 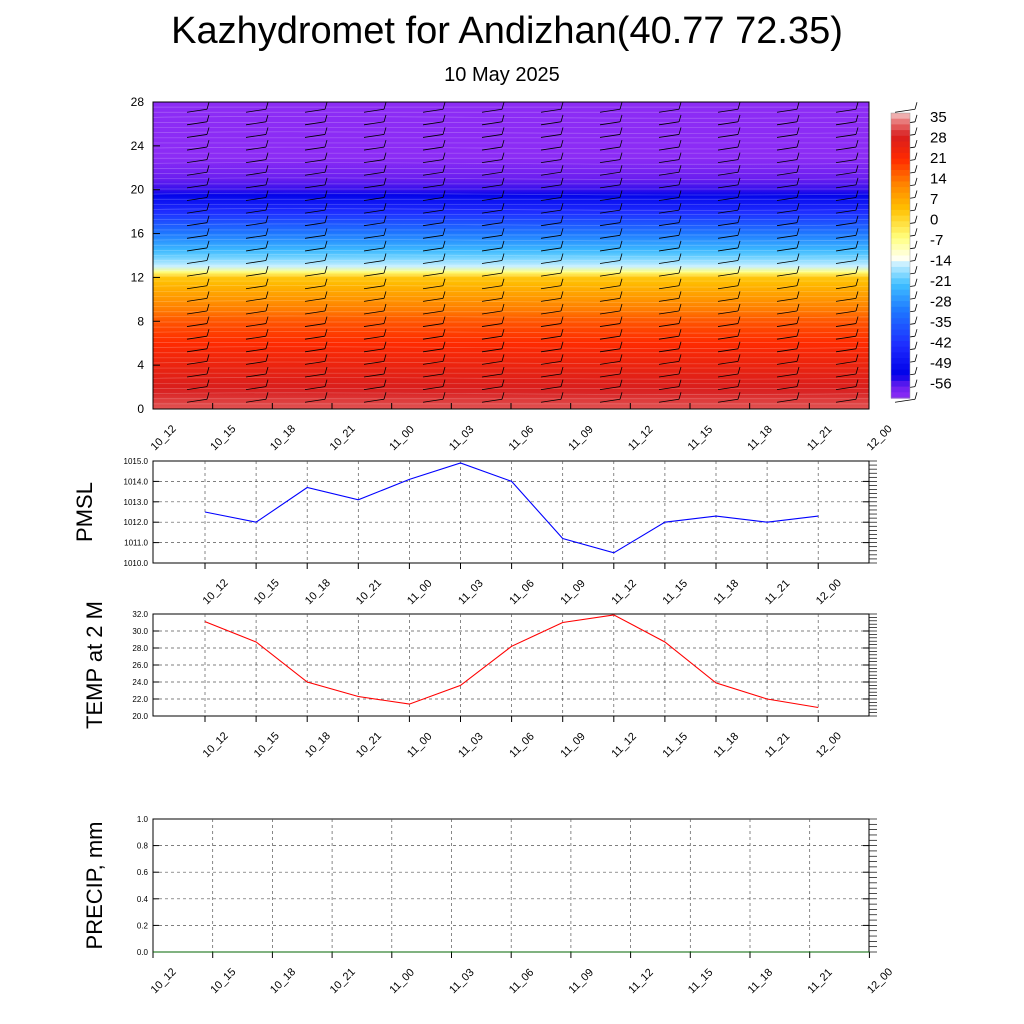 What do you see at coordinates (582, 982) in the screenshot?
I see `x-tick-label: 11_09` at bounding box center [582, 982].